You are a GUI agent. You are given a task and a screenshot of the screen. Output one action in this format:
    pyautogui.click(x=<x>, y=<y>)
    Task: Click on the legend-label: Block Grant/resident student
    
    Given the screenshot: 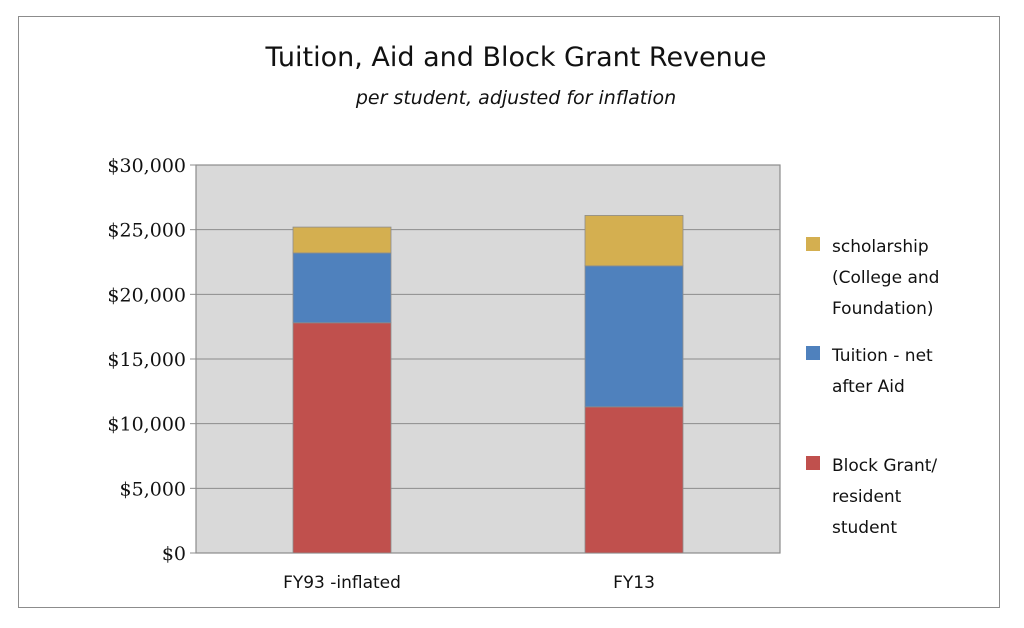 What is the action you would take?
    pyautogui.click(x=884, y=497)
    